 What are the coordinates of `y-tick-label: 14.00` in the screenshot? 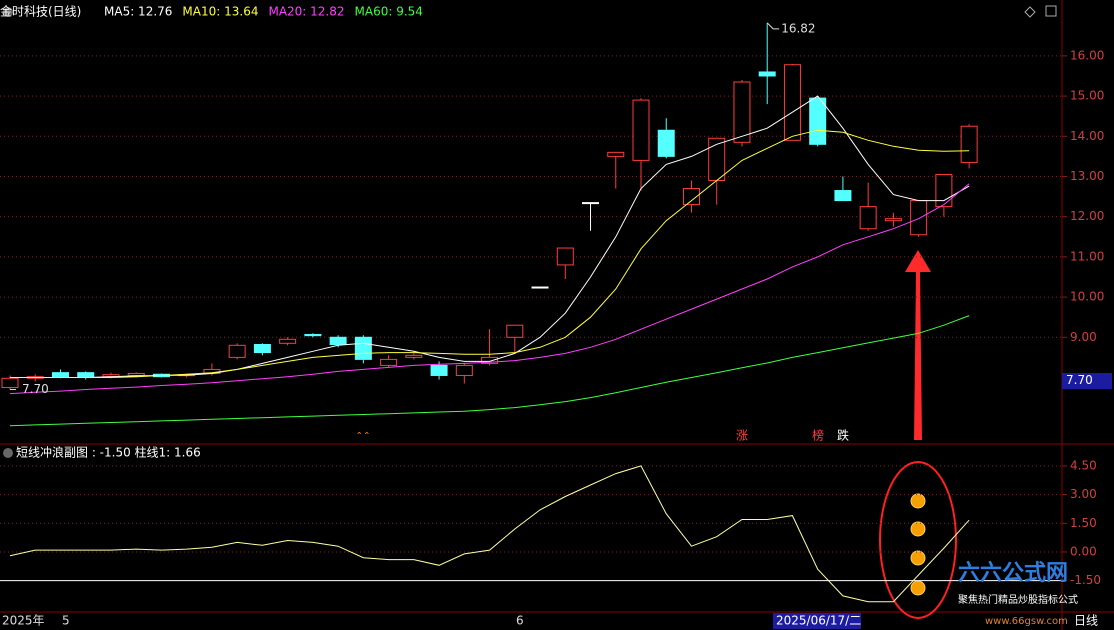 It's located at (1087, 136).